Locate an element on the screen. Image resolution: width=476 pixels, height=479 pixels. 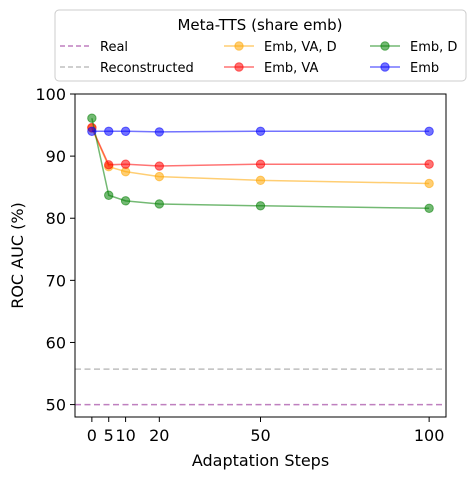
series-line-emb-d is located at coordinates (260, 164).